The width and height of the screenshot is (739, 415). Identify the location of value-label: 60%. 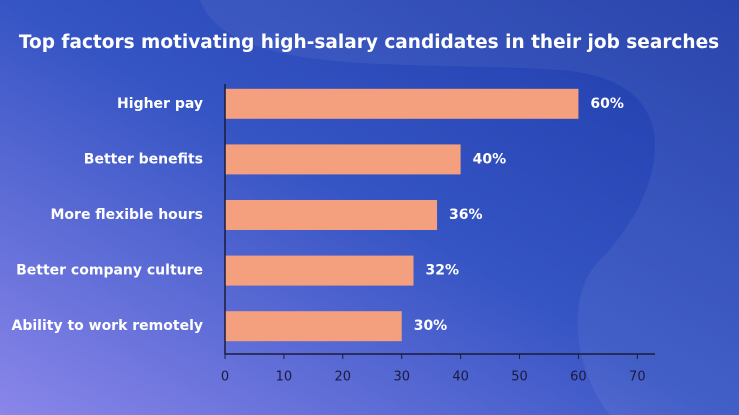
(607, 104).